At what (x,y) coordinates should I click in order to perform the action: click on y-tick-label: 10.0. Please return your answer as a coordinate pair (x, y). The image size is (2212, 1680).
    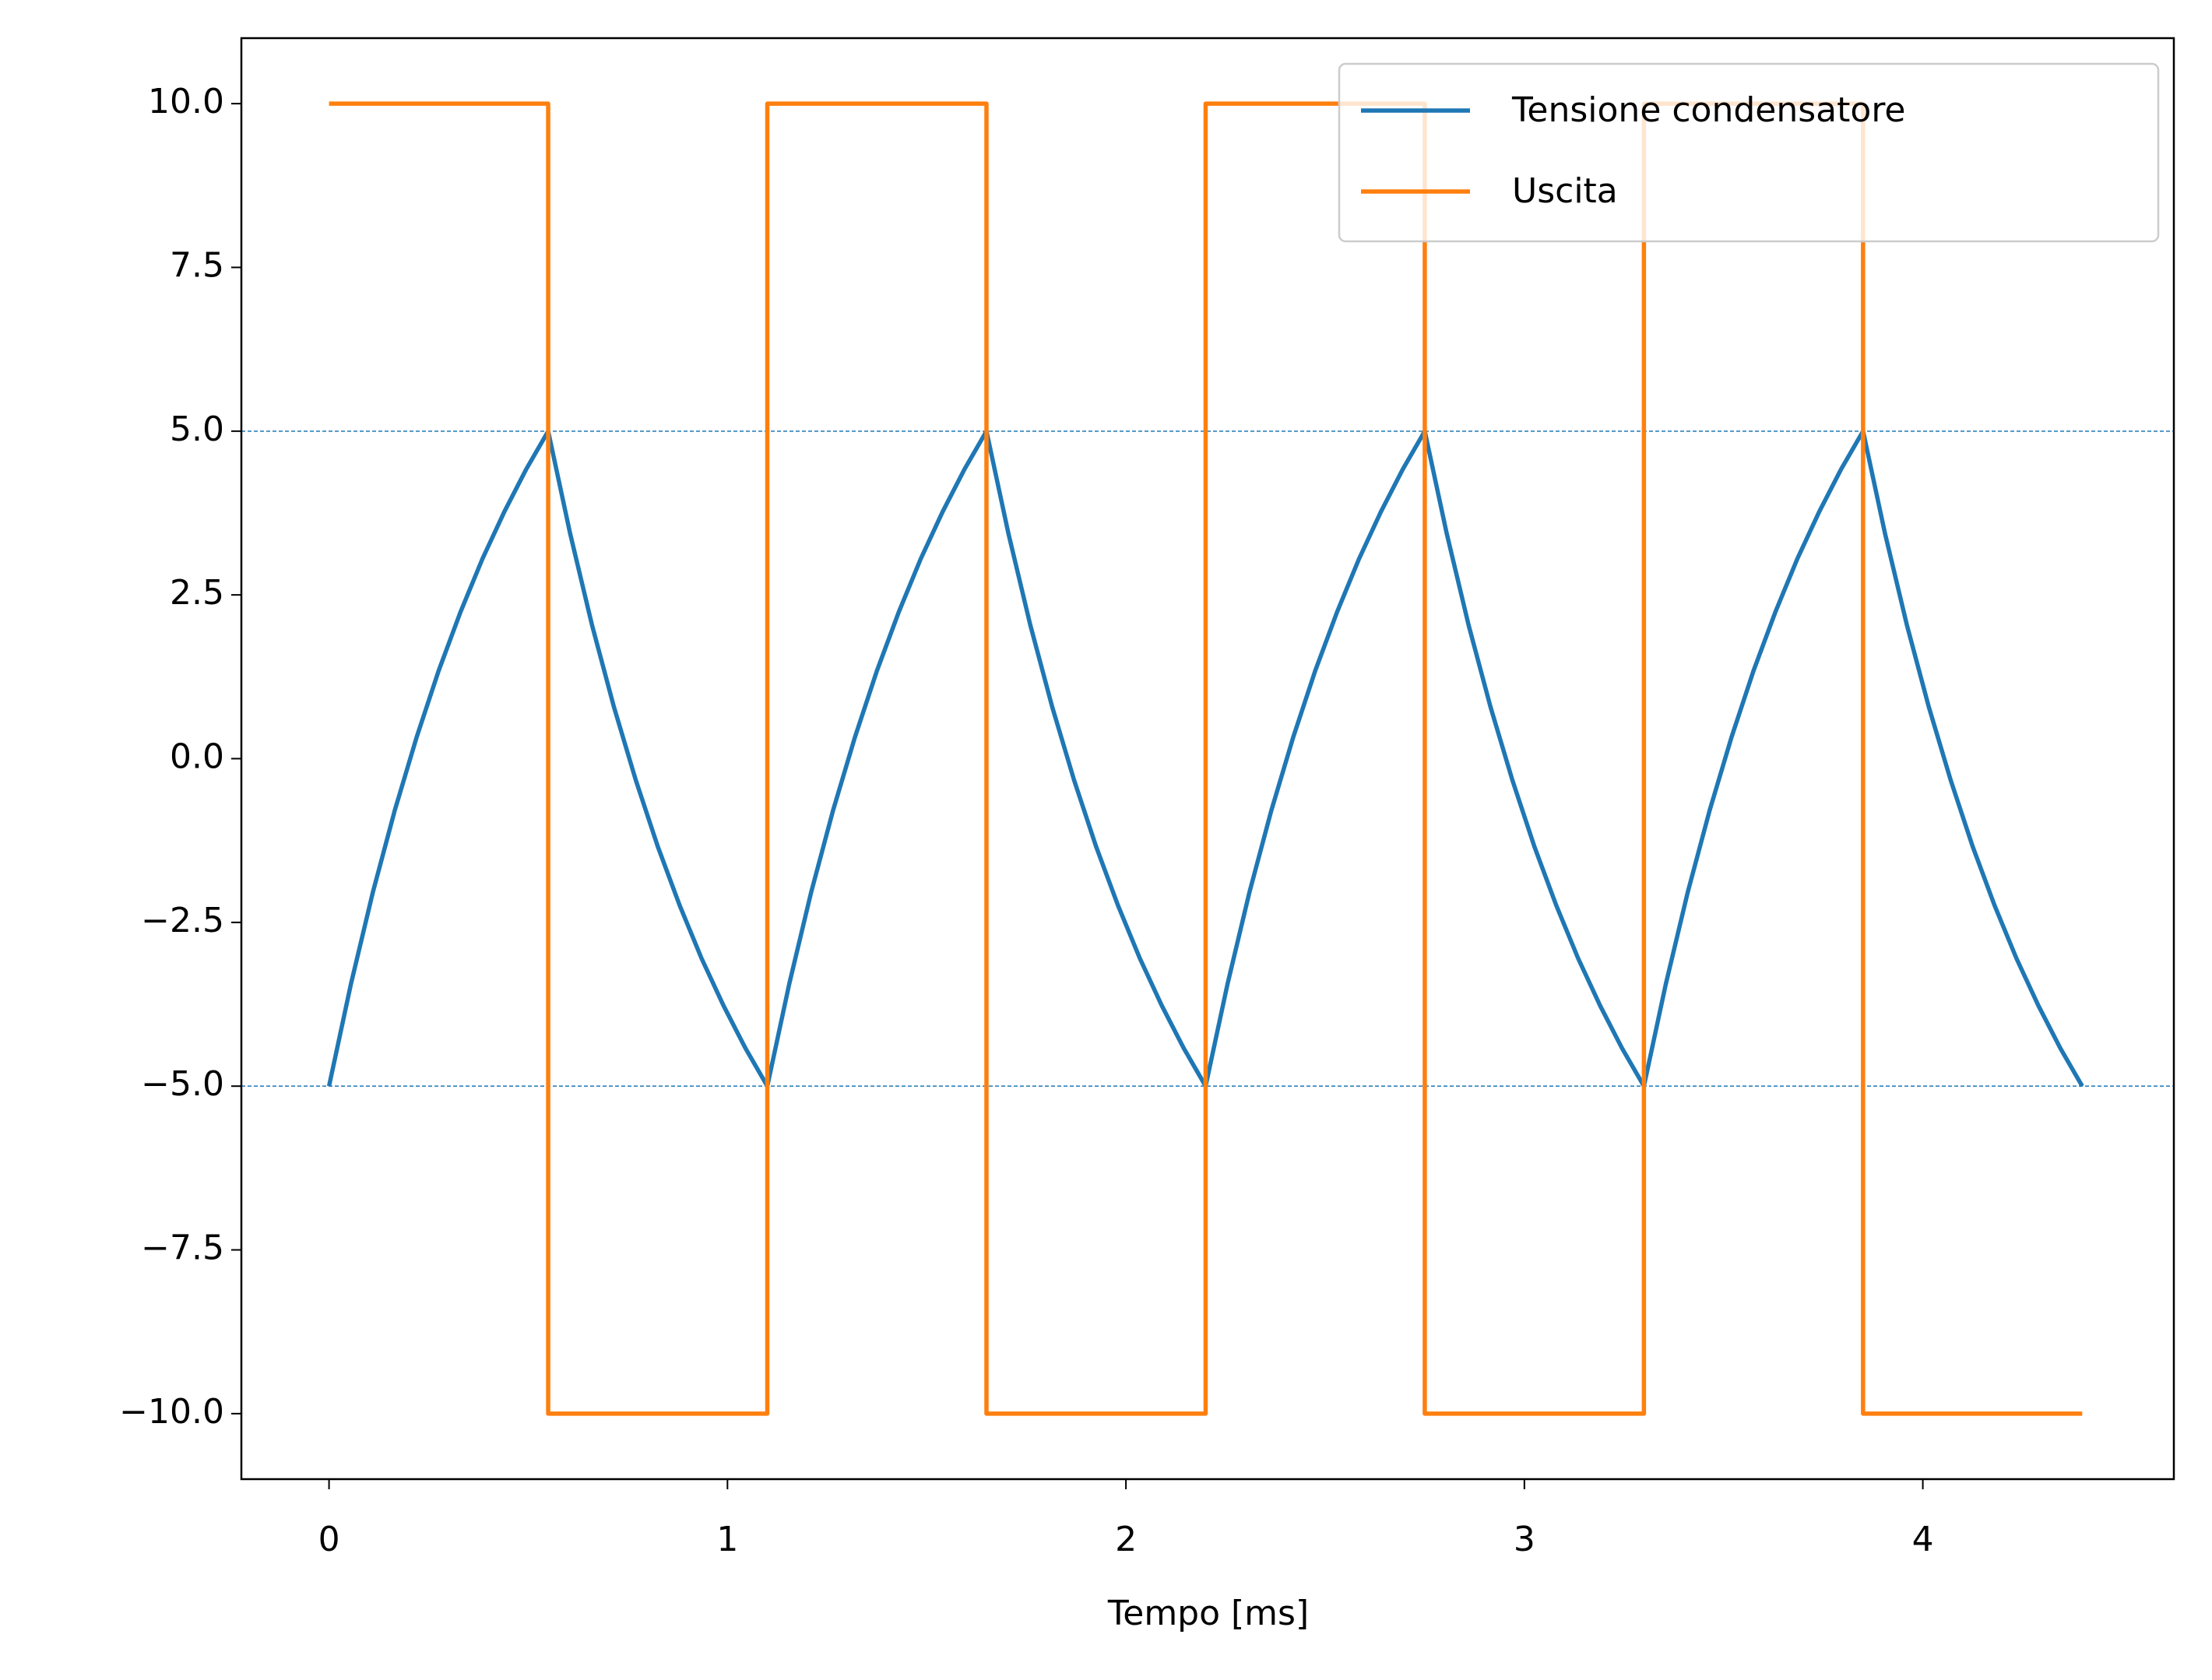
    Looking at the image, I should click on (186, 101).